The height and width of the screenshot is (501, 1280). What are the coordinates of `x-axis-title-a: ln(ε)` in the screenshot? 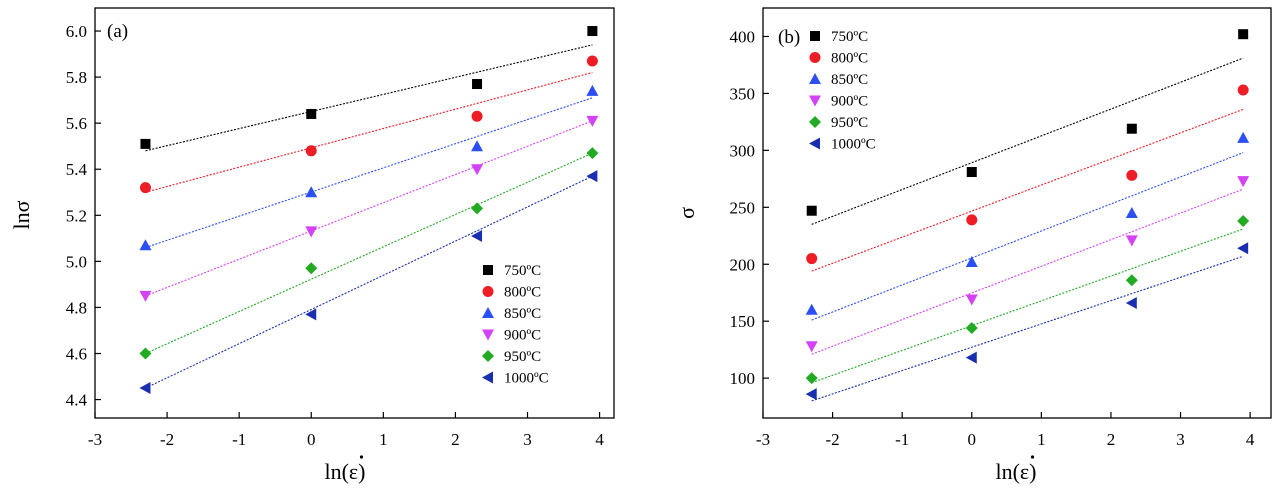 It's located at (344, 471).